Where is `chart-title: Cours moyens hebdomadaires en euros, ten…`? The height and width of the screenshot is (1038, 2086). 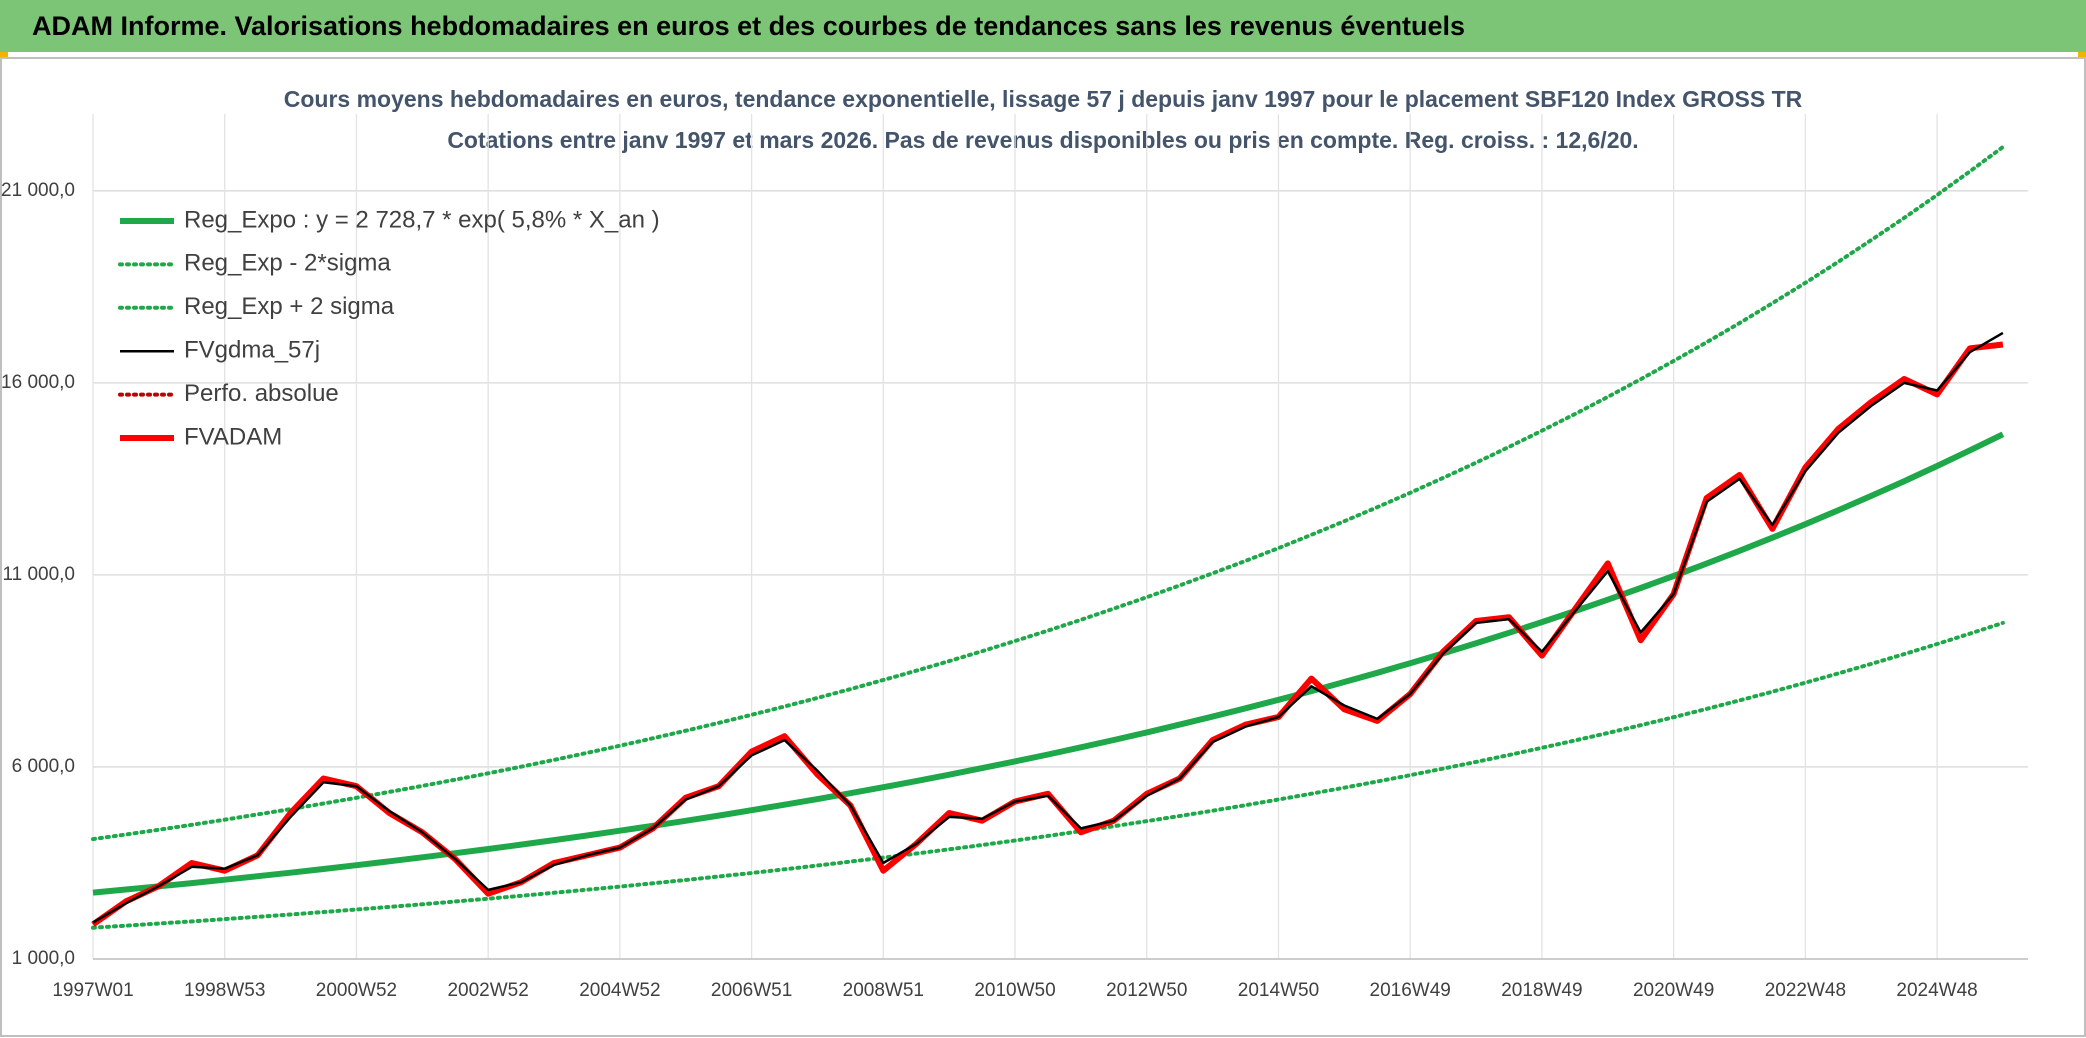 chart-title: Cours moyens hebdomadaires en euros, ten… is located at coordinates (1043, 99).